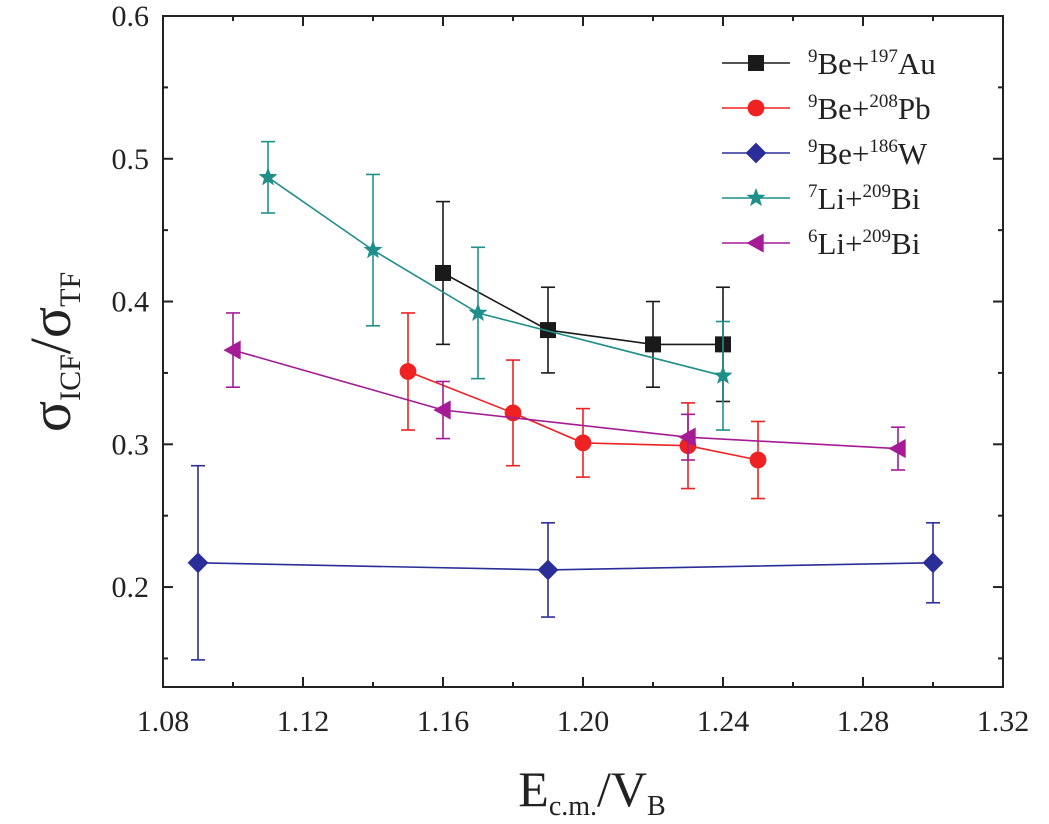 The width and height of the screenshot is (1049, 824). What do you see at coordinates (52, 352) in the screenshot?
I see `y-axis-label: σICF/σTF` at bounding box center [52, 352].